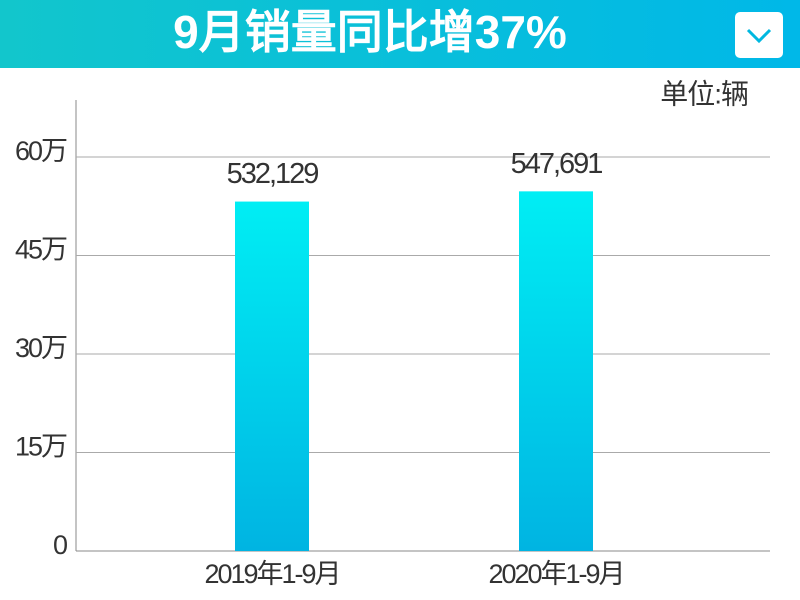 Image resolution: width=800 pixels, height=600 pixels. I want to click on unit-label: 单位:辆, so click(704, 93).